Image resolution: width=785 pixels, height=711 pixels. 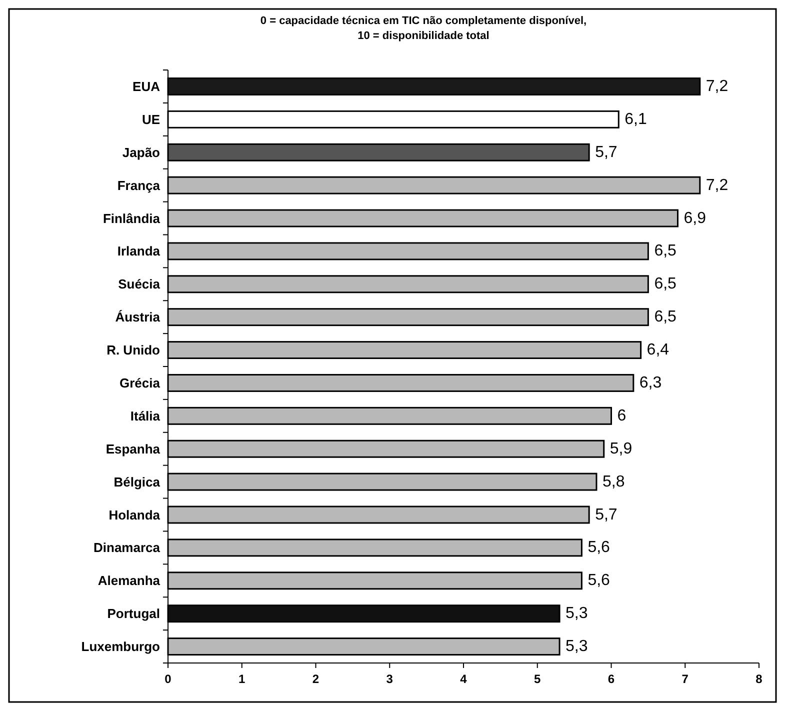 I want to click on y-tick-label: Suécia, so click(x=139, y=284).